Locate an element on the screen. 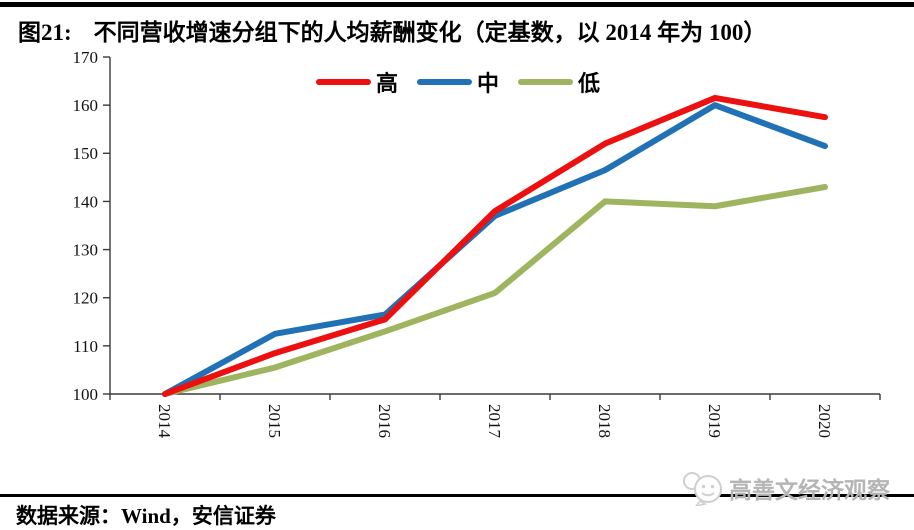  data-source: 数据来源：Wind，安信证券 is located at coordinates (146, 516).